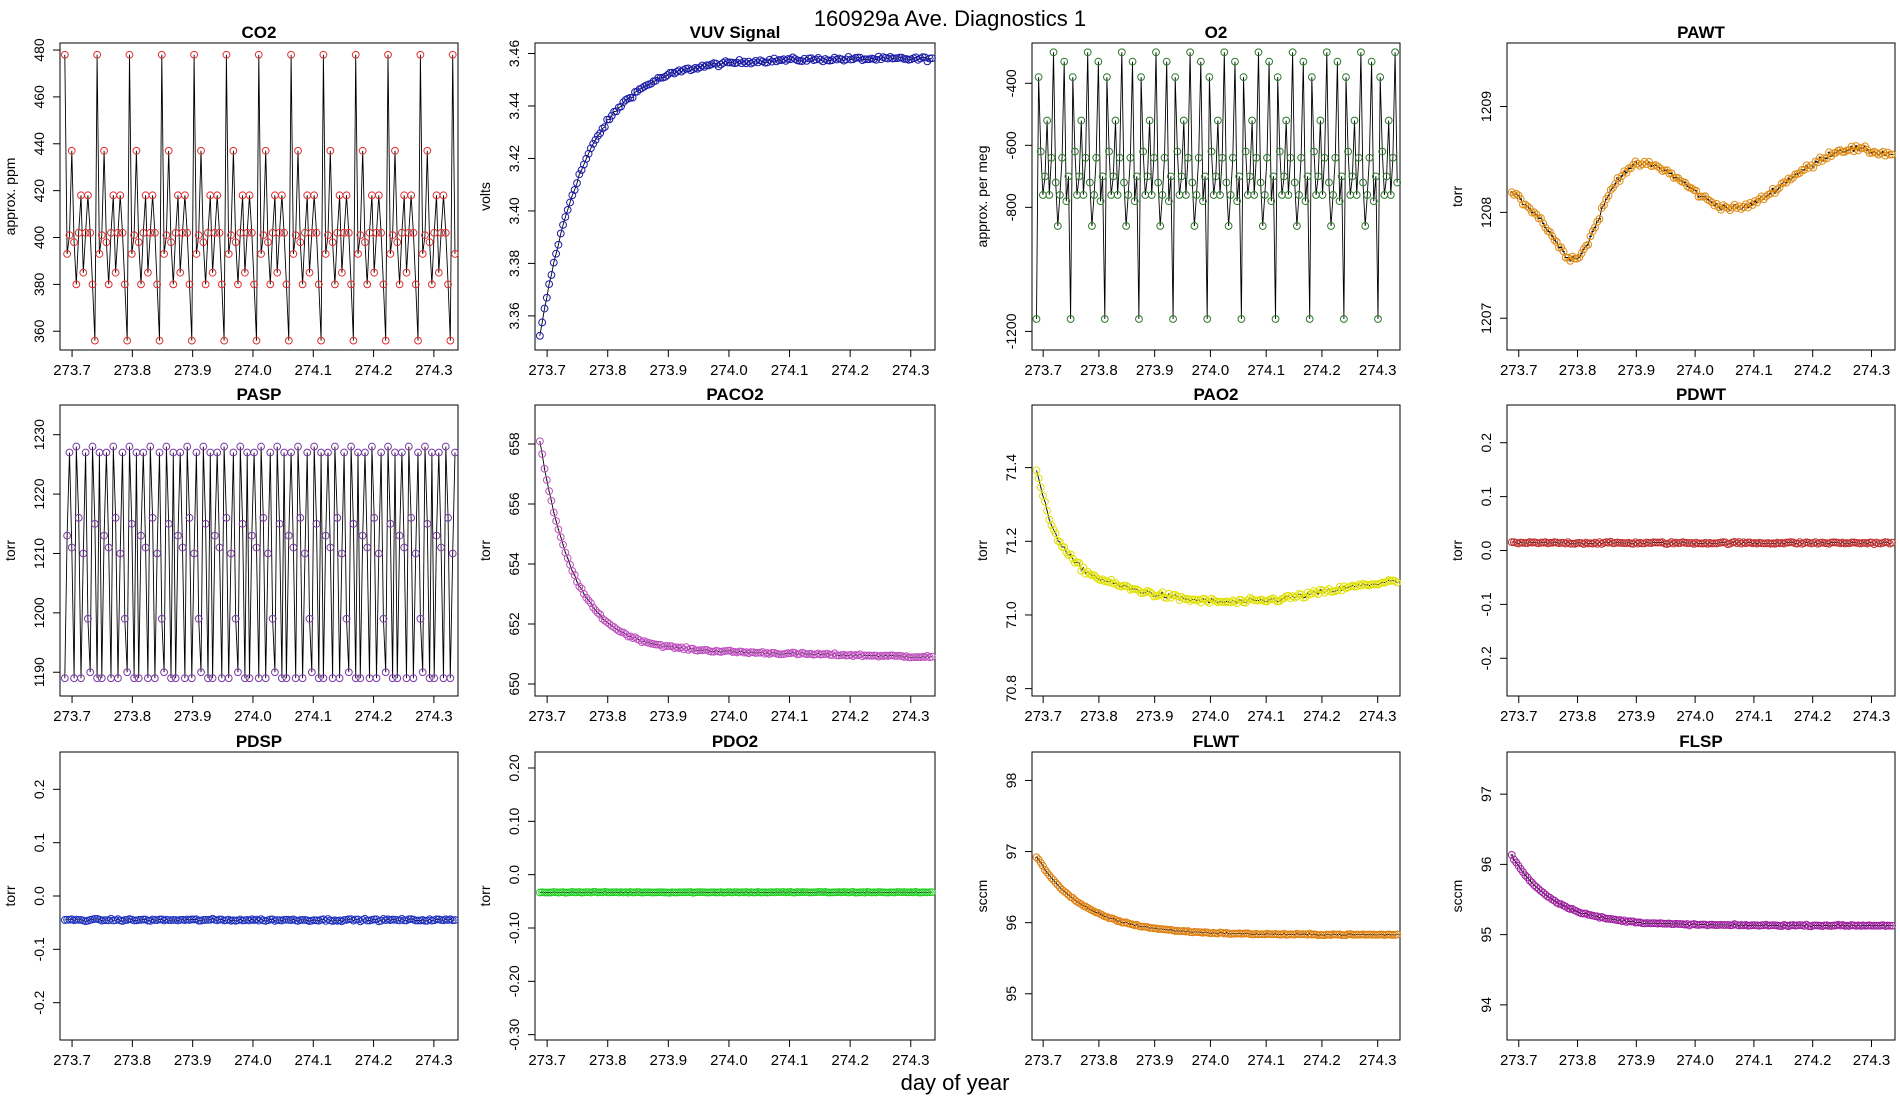 The height and width of the screenshot is (1100, 1900). Describe the element at coordinates (39, 553) in the screenshot. I see `y-tick-label: 1210` at that location.